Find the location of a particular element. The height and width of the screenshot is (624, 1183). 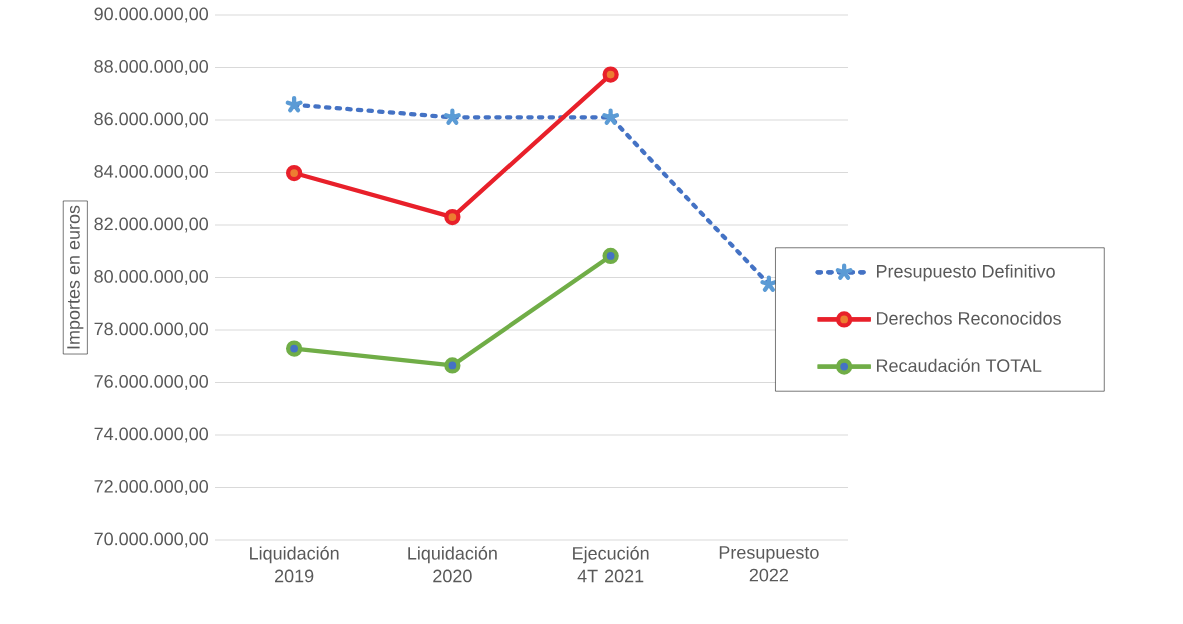

y-tick-label: 80.000.000,00 is located at coordinates (151, 277).